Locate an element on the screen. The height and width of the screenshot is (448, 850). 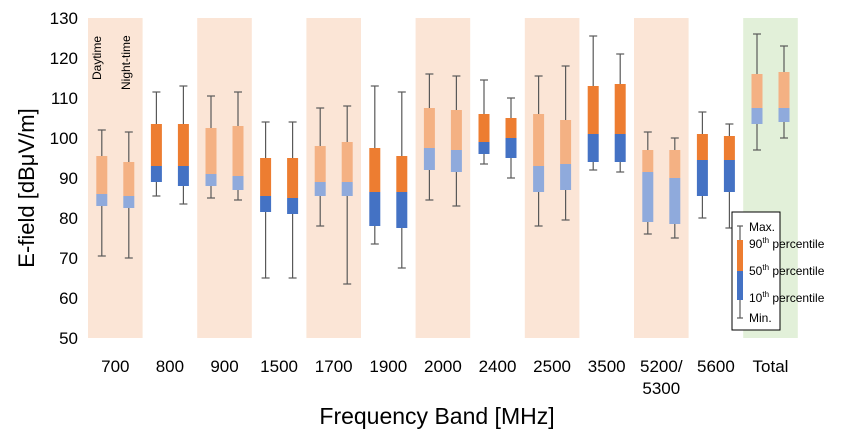
x-tick-label: 5200/5300 is located at coordinates (661, 377).